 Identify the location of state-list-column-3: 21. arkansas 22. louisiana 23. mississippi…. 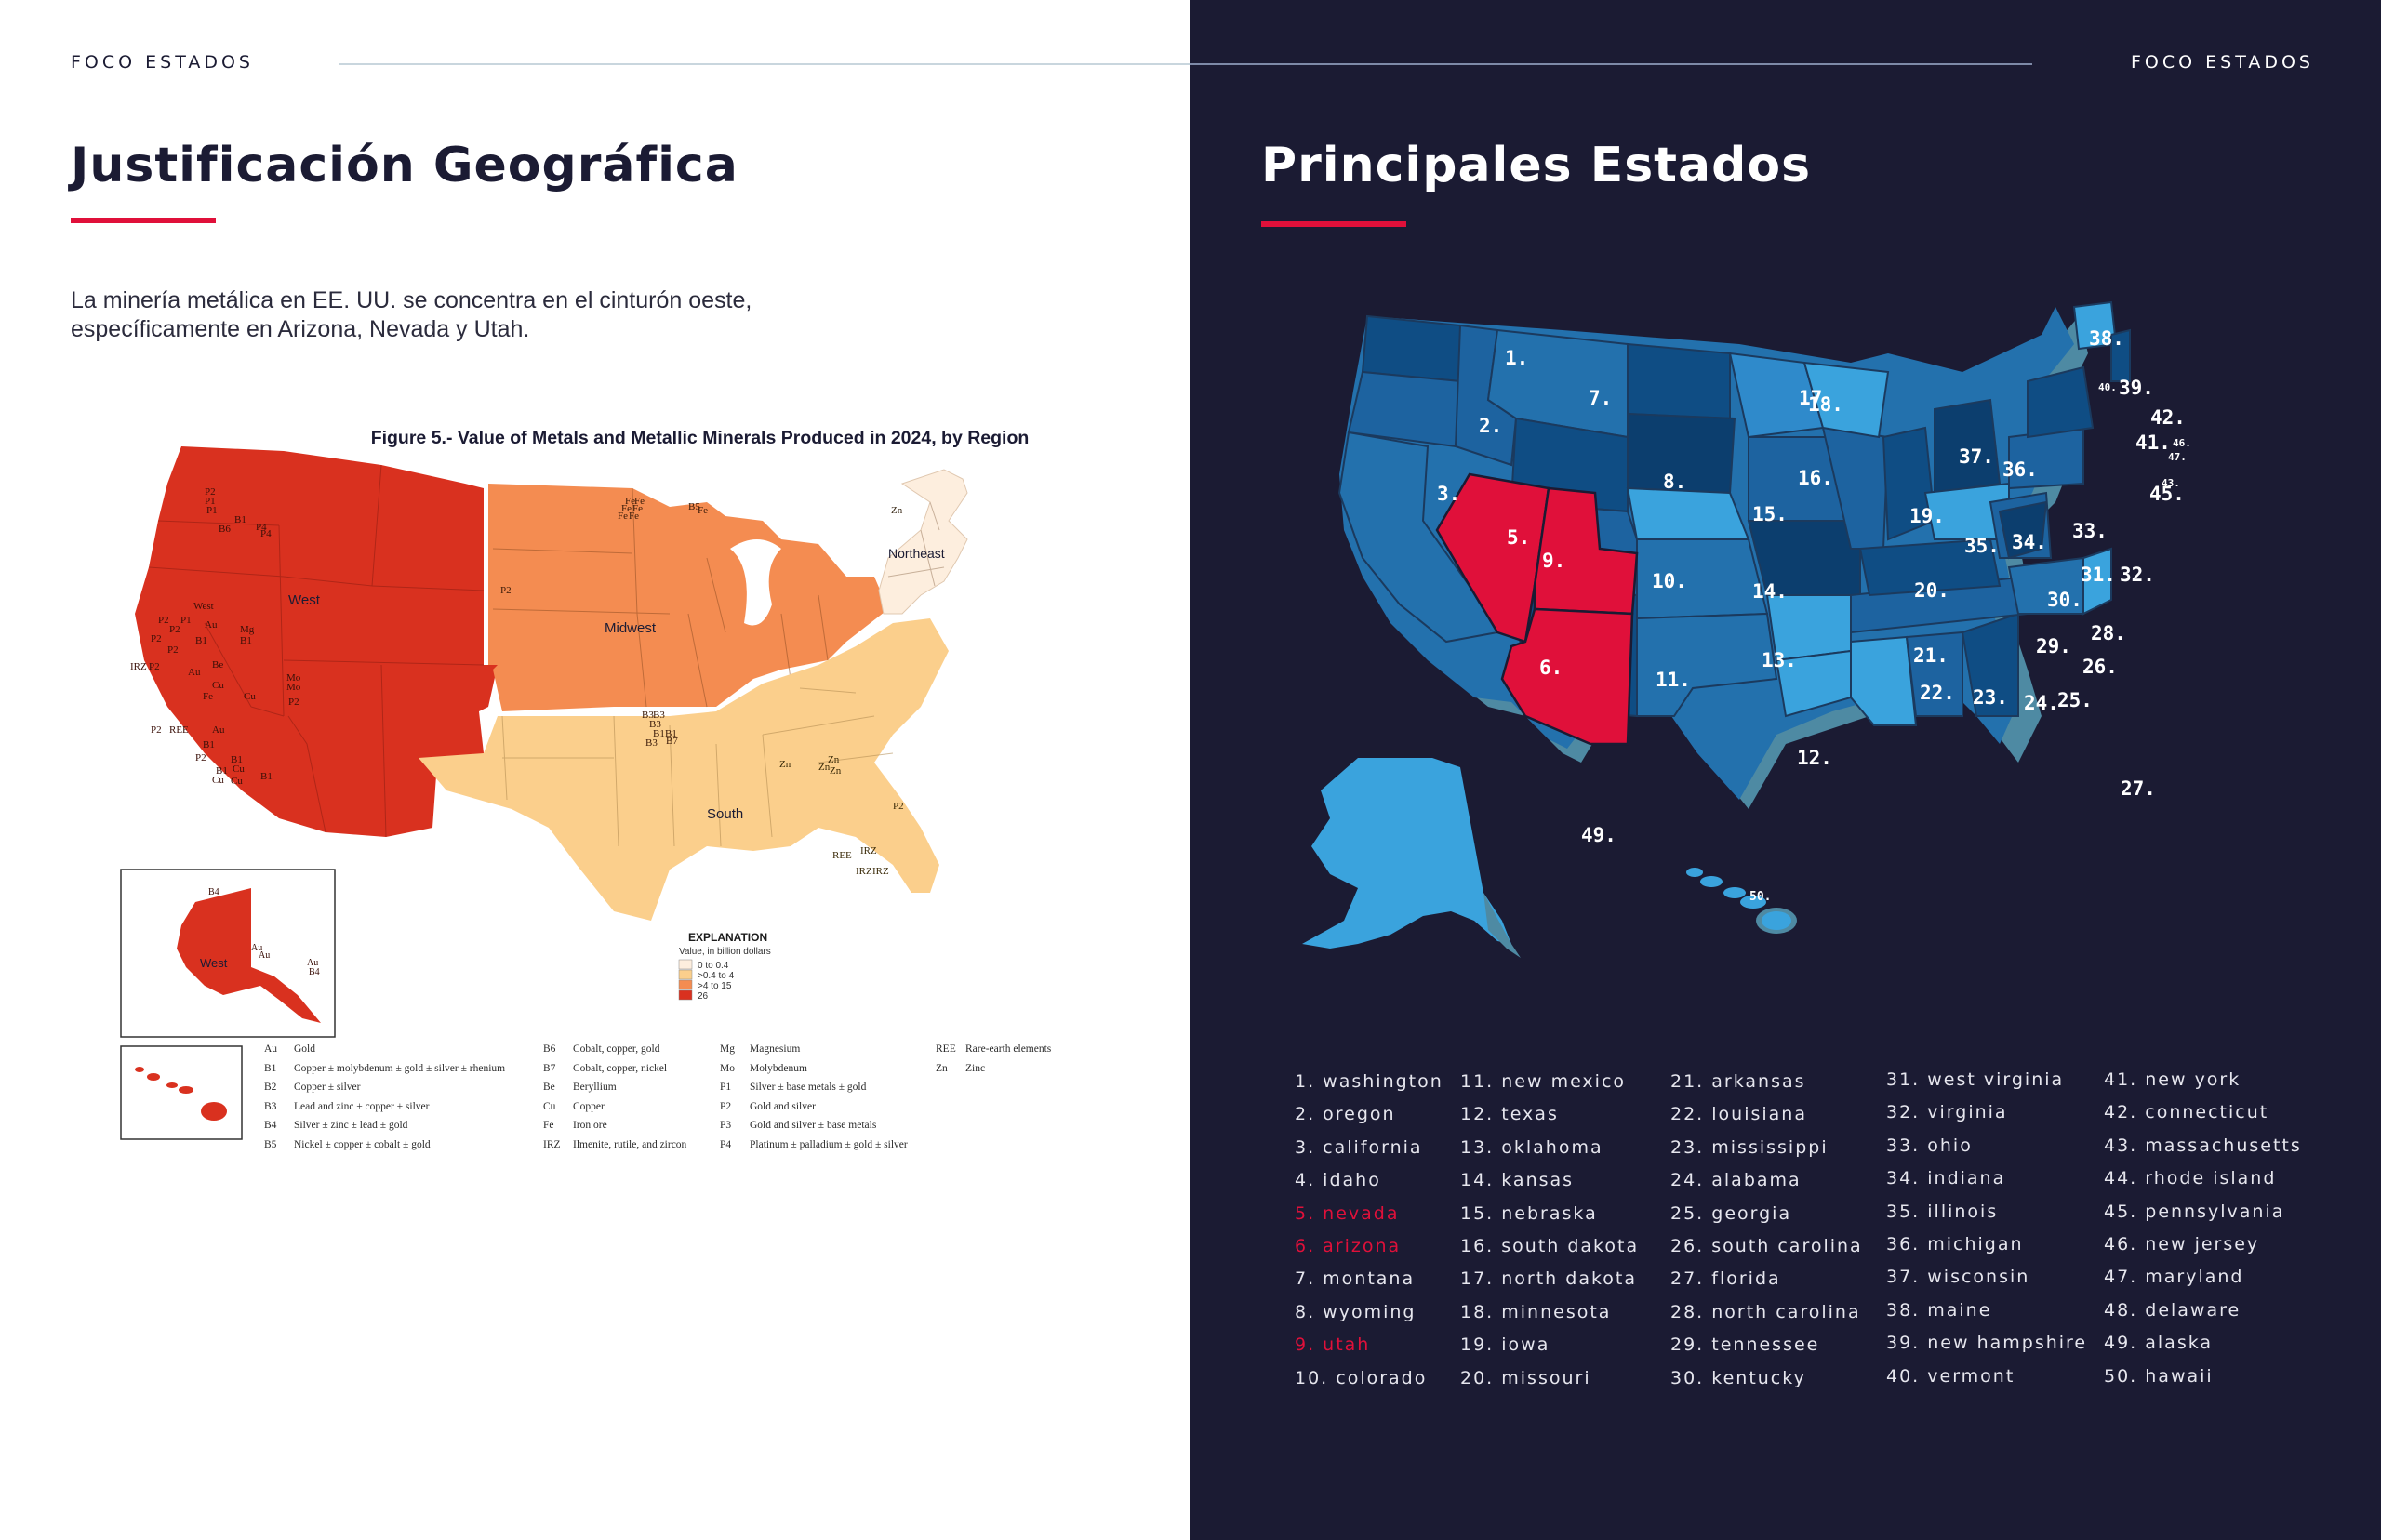
(1766, 1236).